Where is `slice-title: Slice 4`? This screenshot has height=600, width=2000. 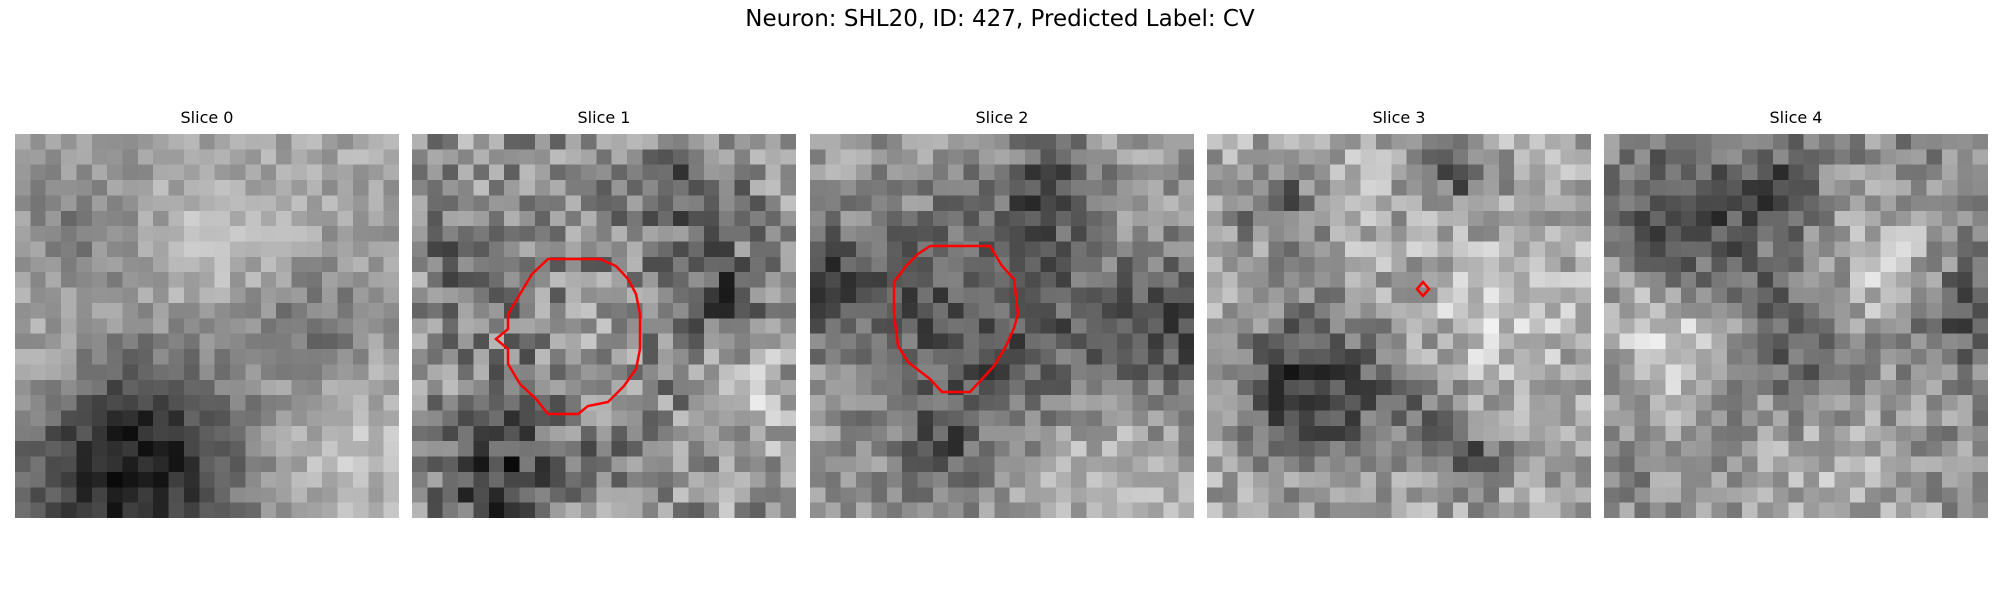
slice-title: Slice 4 is located at coordinates (1796, 117).